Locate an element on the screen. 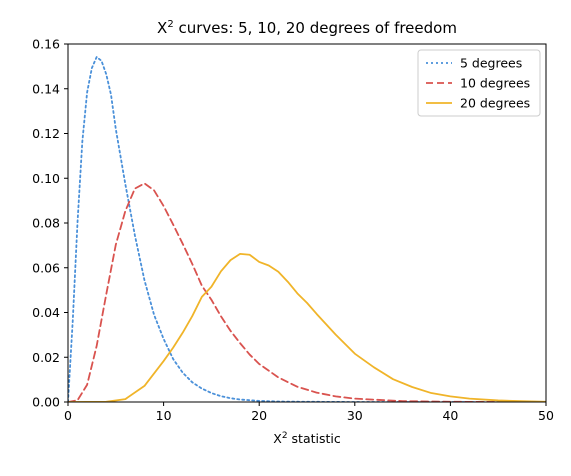  y-axis: 0.00 0.02 0.04 0.06 0.08 0.10 0.12 0.14 0.16 is located at coordinates (50, 223).